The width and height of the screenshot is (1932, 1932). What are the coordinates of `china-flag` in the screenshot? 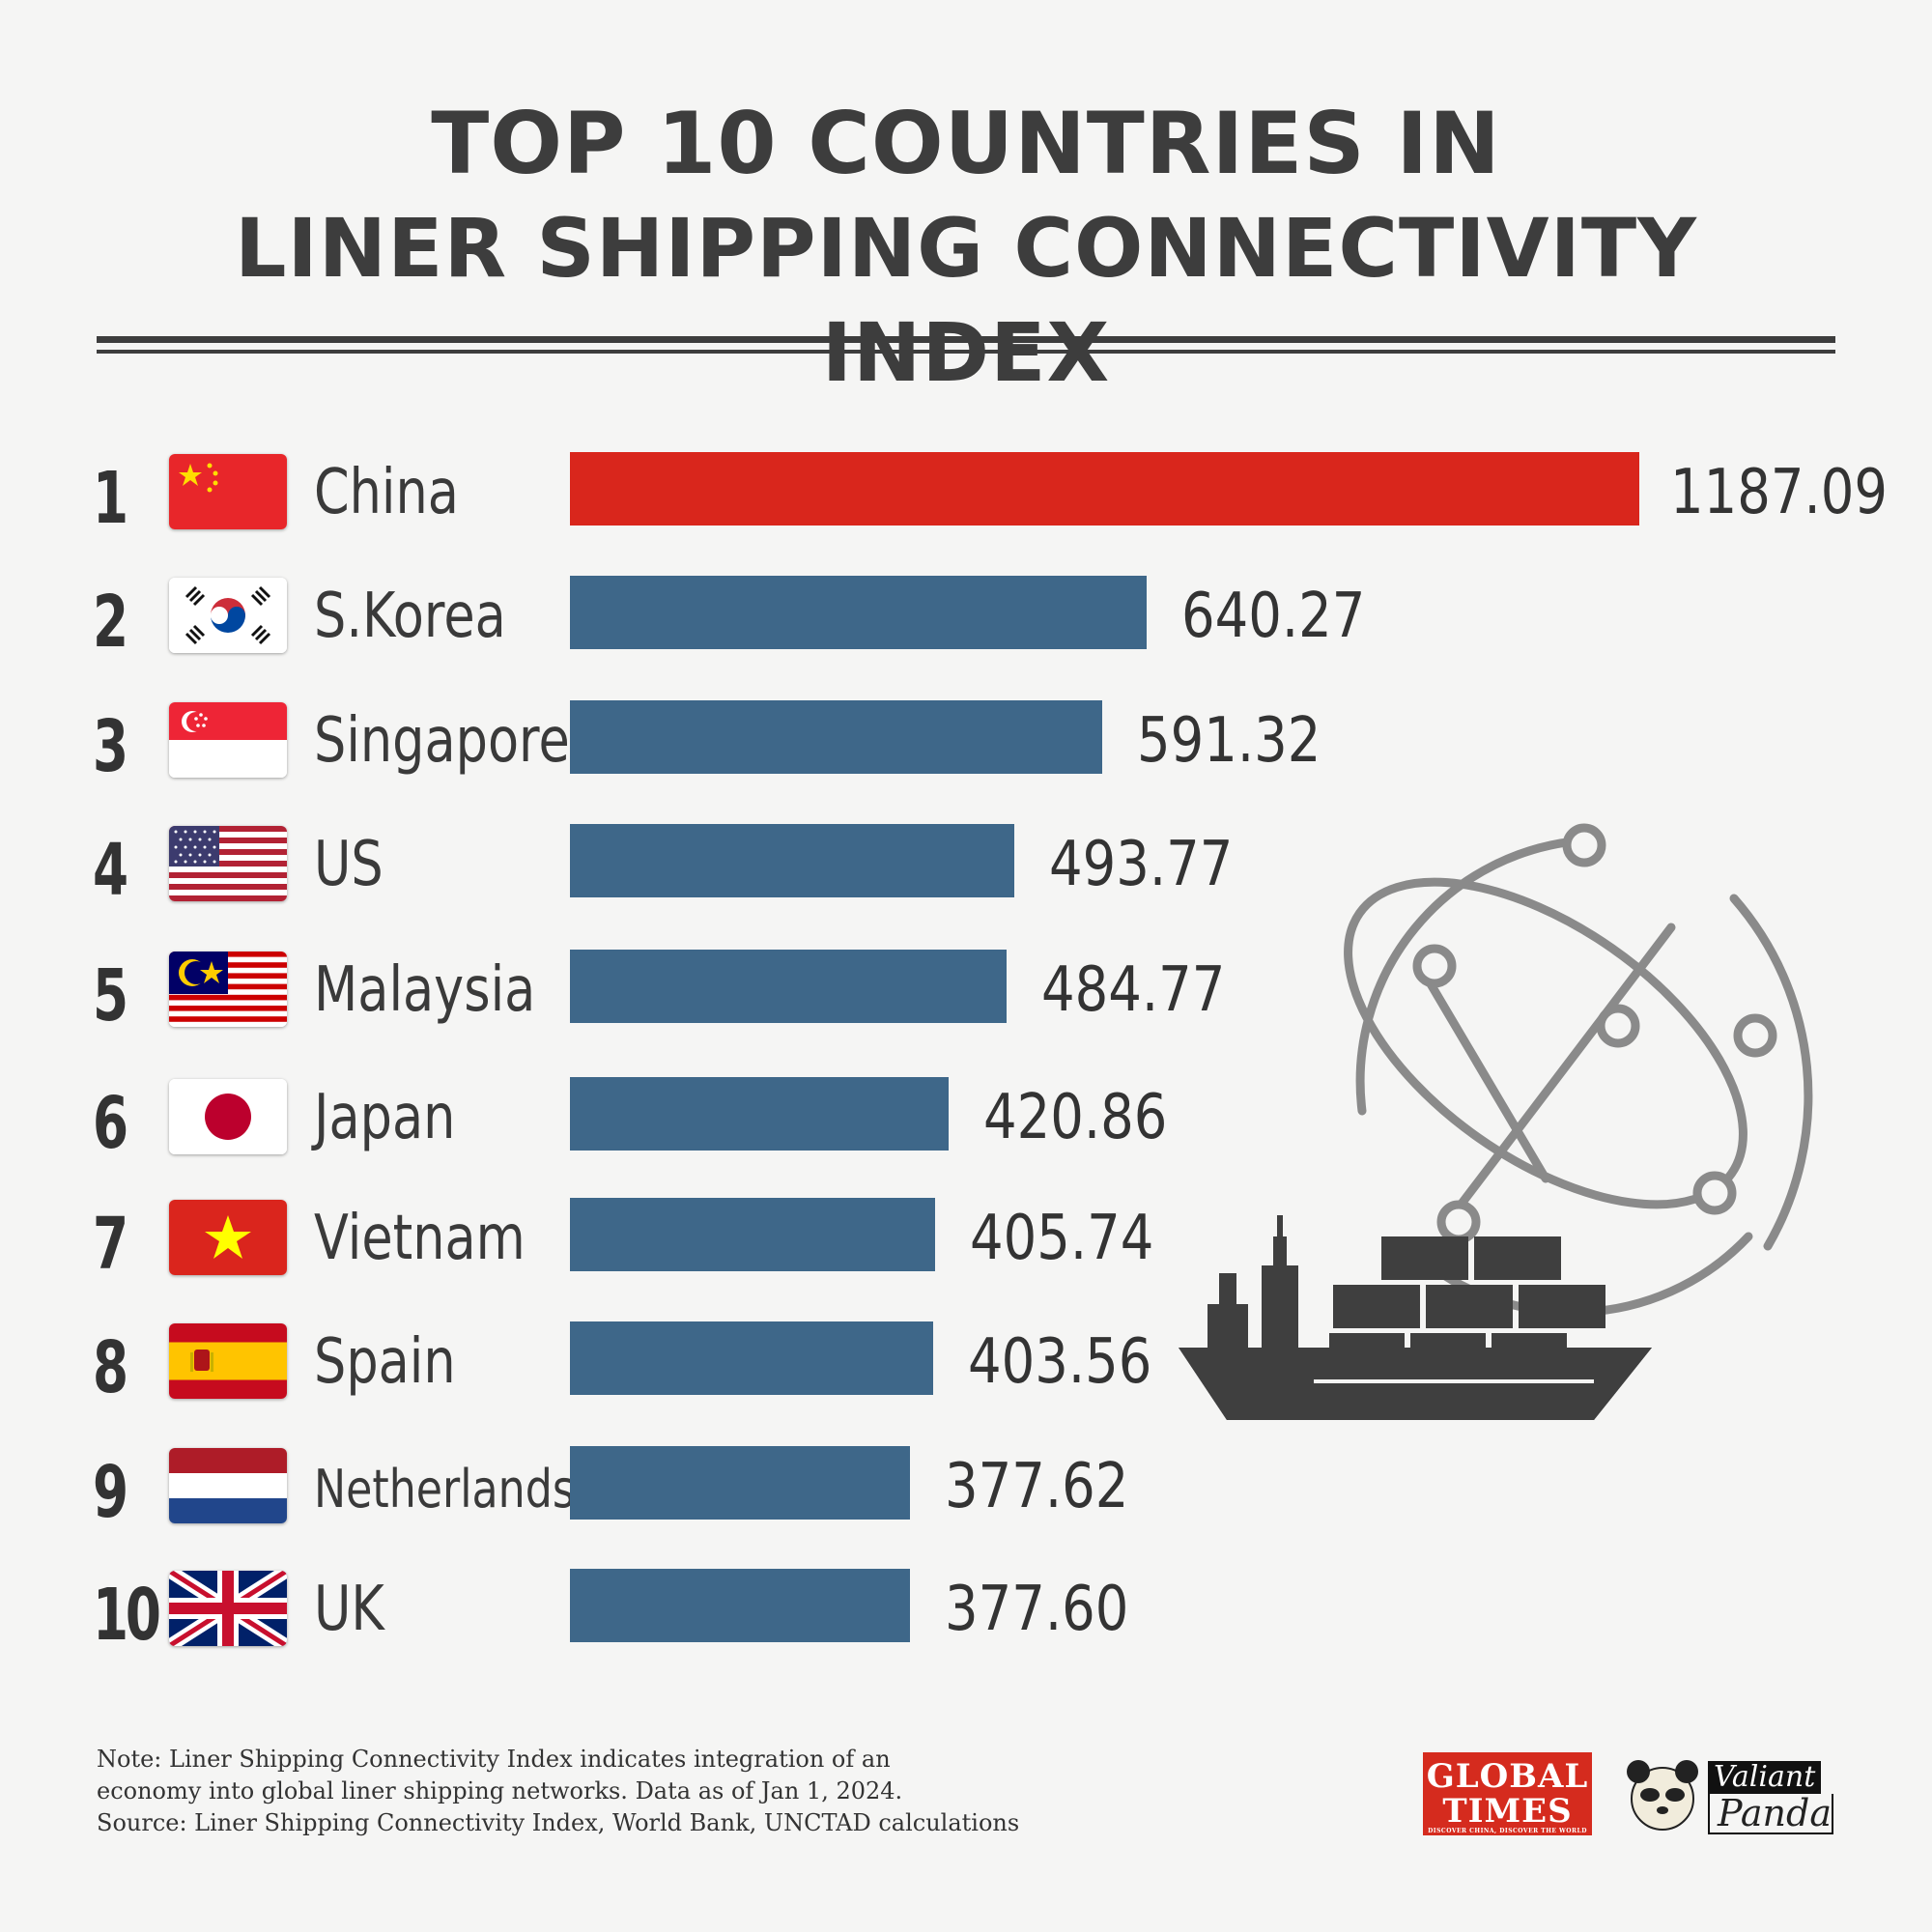 It's located at (228, 491).